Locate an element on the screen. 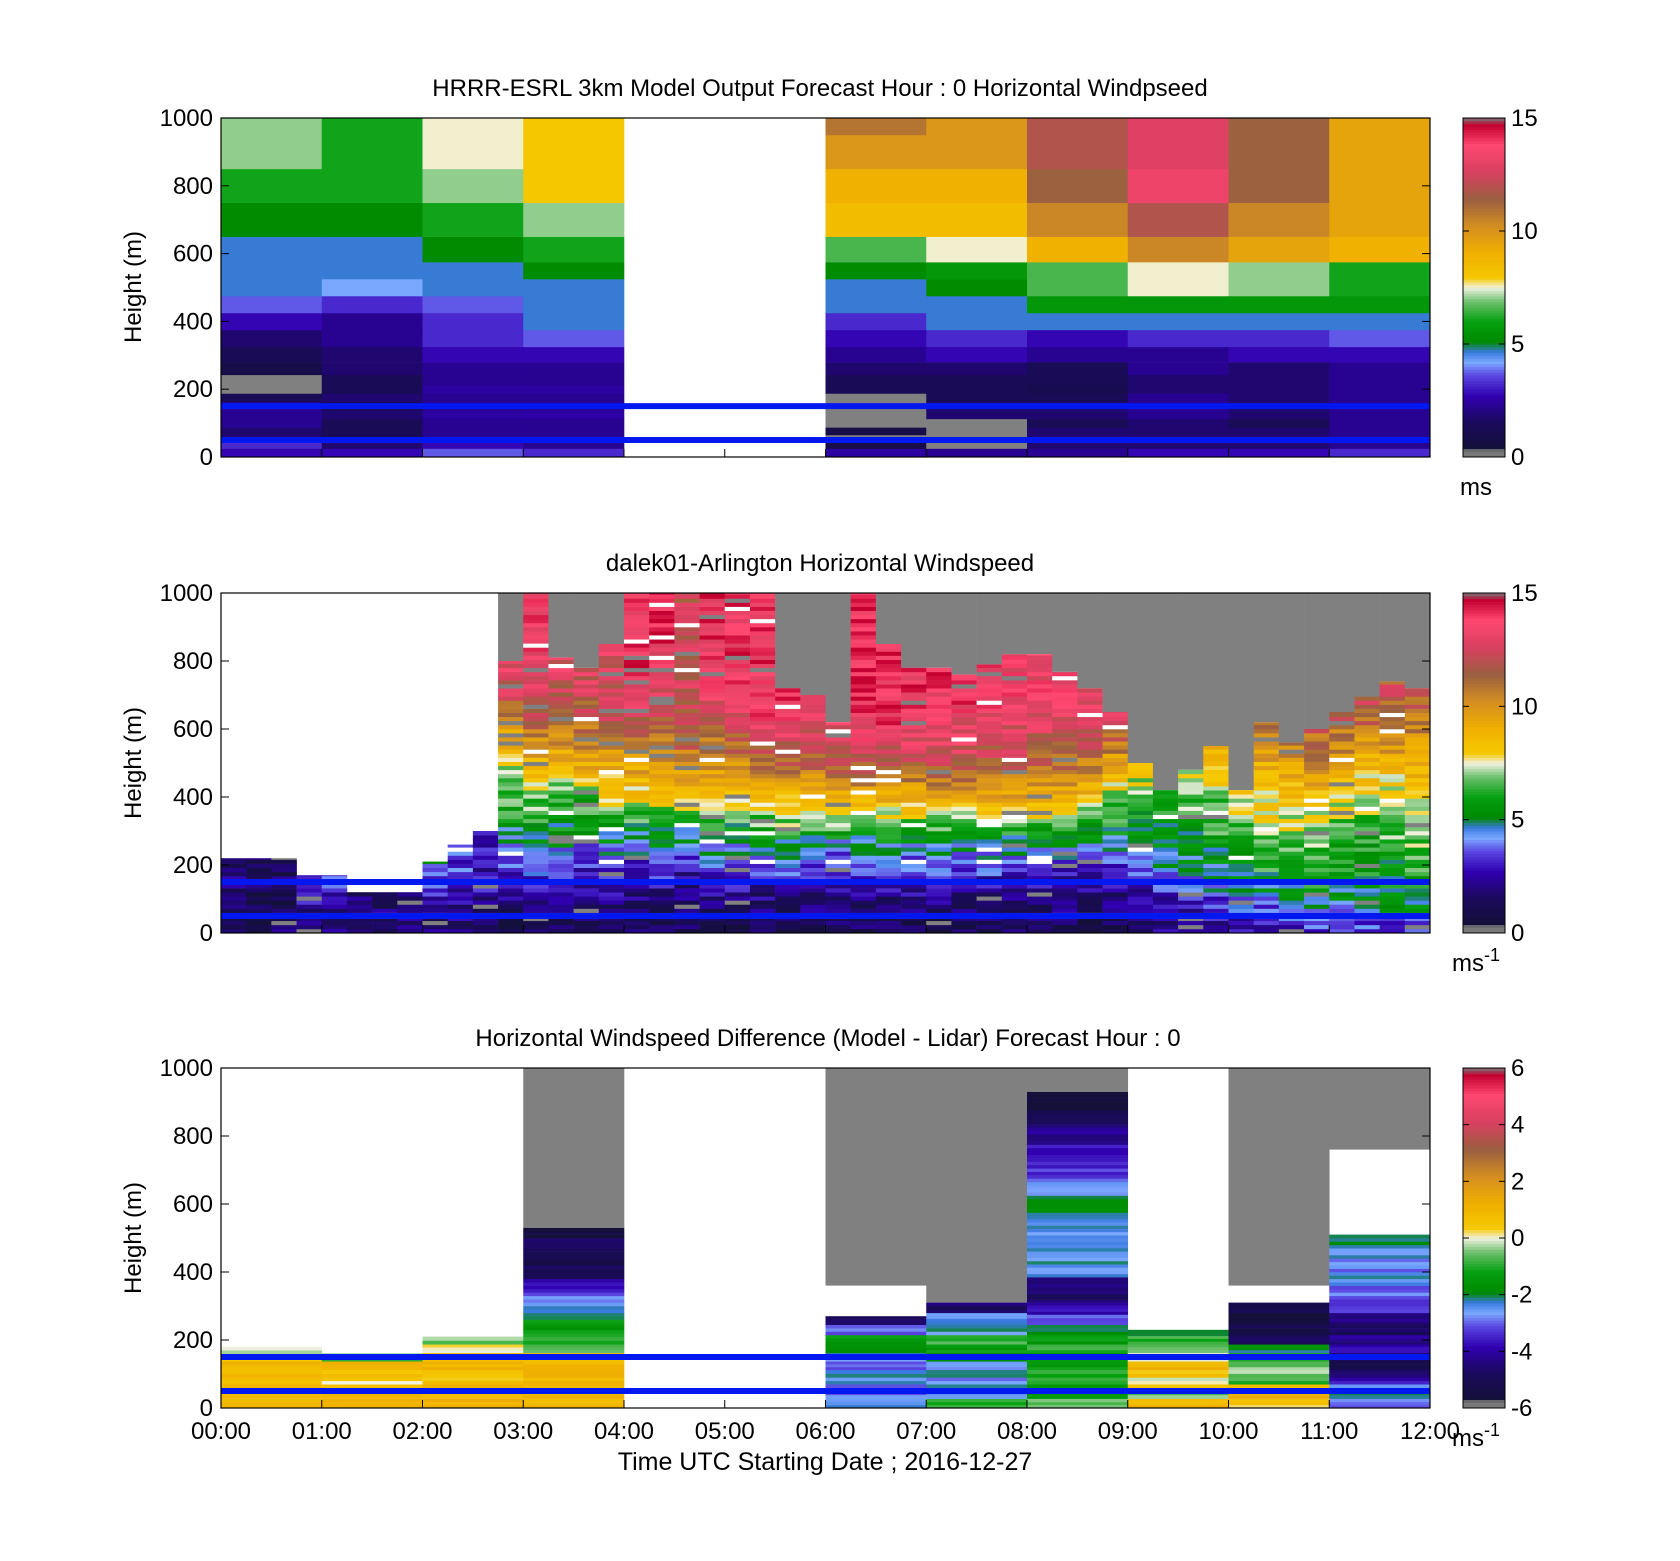 The height and width of the screenshot is (1561, 1680). colorbar-frame is located at coordinates (1484, 763).